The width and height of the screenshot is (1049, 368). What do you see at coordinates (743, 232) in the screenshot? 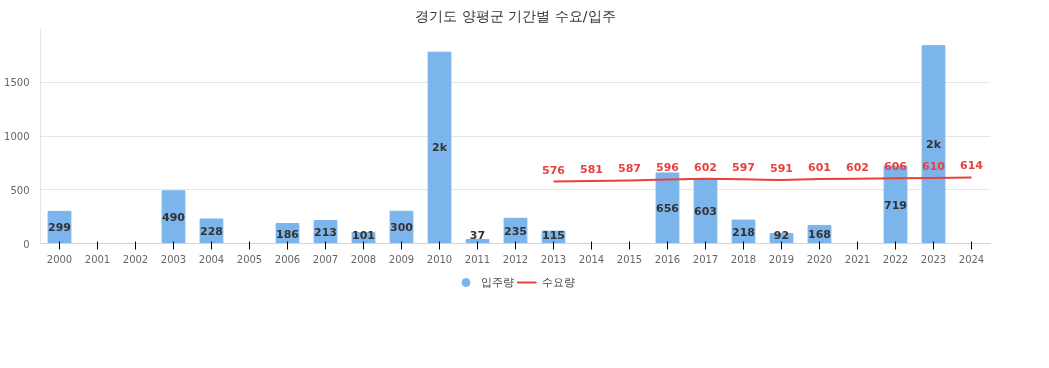
I see `data-label: 218` at bounding box center [743, 232].